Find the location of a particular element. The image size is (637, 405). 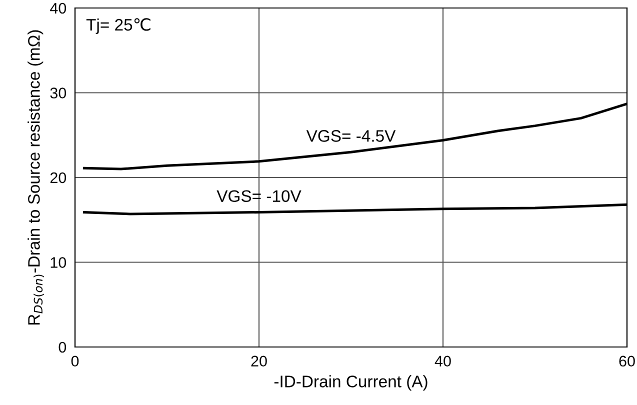

annotation: Tj= 25℃ is located at coordinates (118, 26).